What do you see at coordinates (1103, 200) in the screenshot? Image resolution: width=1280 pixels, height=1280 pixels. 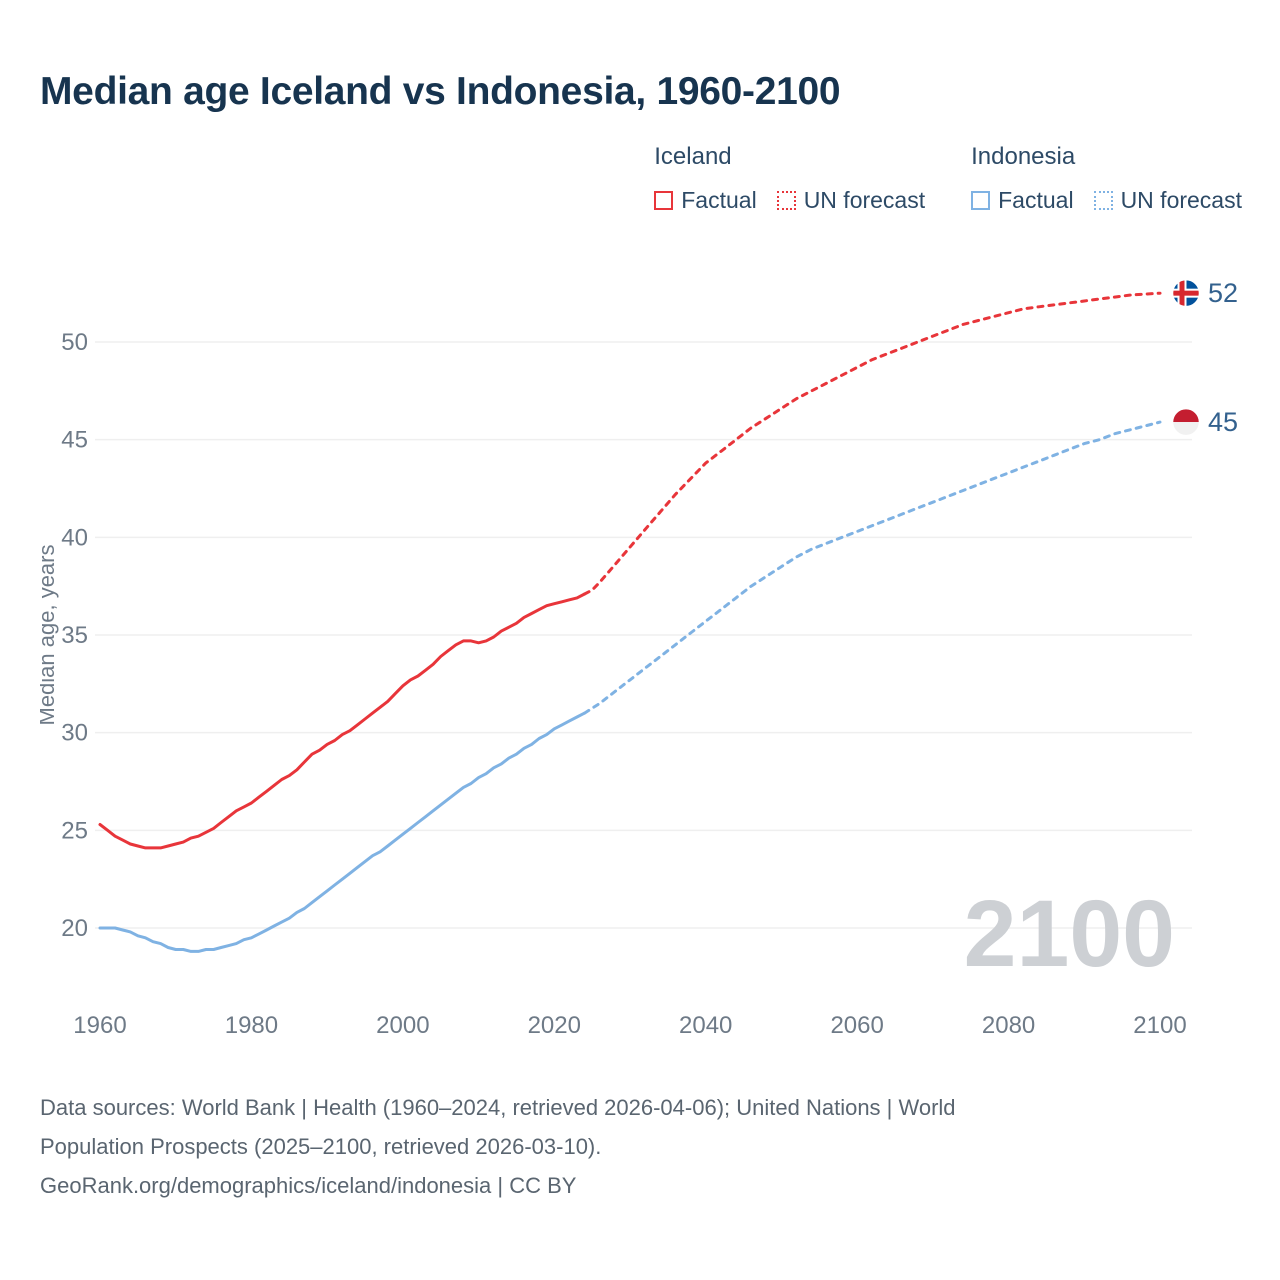 I see `indonesia-forecast-swatch` at bounding box center [1103, 200].